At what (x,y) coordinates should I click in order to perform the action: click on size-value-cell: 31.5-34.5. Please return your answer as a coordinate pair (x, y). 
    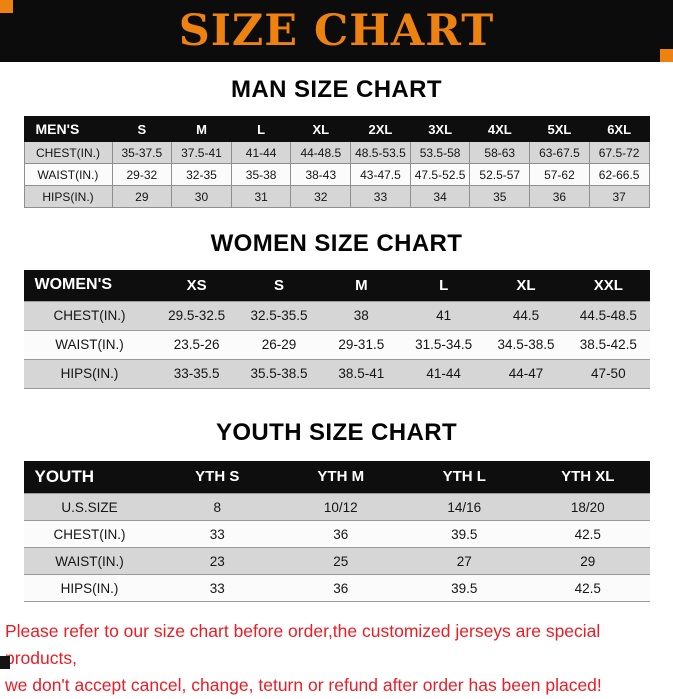
    Looking at the image, I should click on (443, 344).